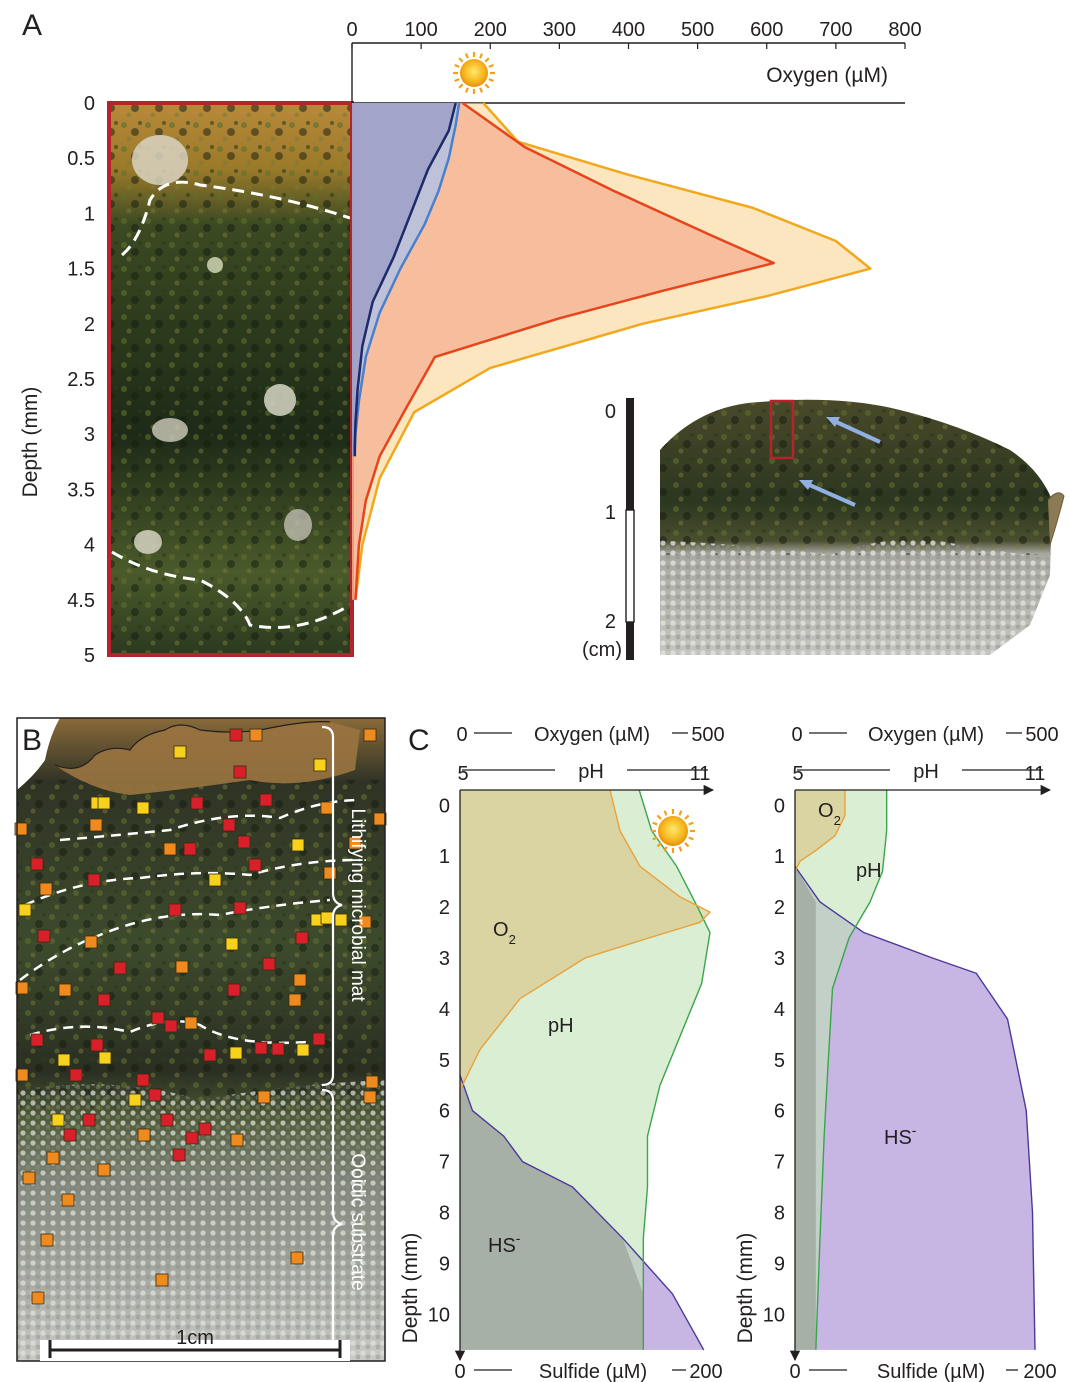 This screenshot has width=1069, height=1382. I want to click on panel-a-y-tick-label: 1.5, so click(81, 270).